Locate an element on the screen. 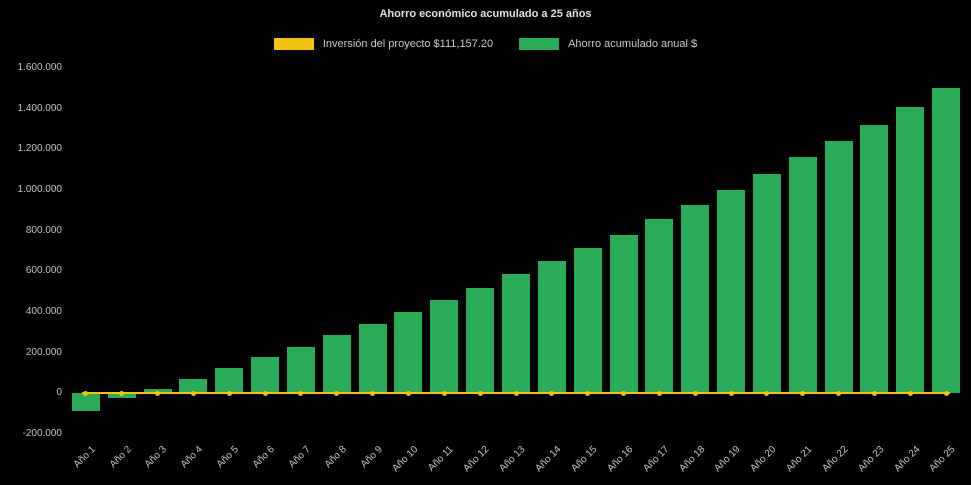 The width and height of the screenshot is (971, 485). y-axis-label: 1.600.000 is located at coordinates (40, 67).